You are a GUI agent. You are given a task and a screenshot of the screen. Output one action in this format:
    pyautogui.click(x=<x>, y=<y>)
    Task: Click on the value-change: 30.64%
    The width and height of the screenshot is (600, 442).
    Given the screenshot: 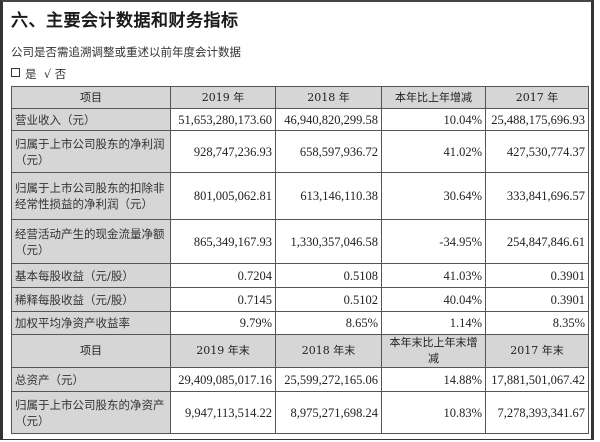 What is the action you would take?
    pyautogui.click(x=433, y=196)
    